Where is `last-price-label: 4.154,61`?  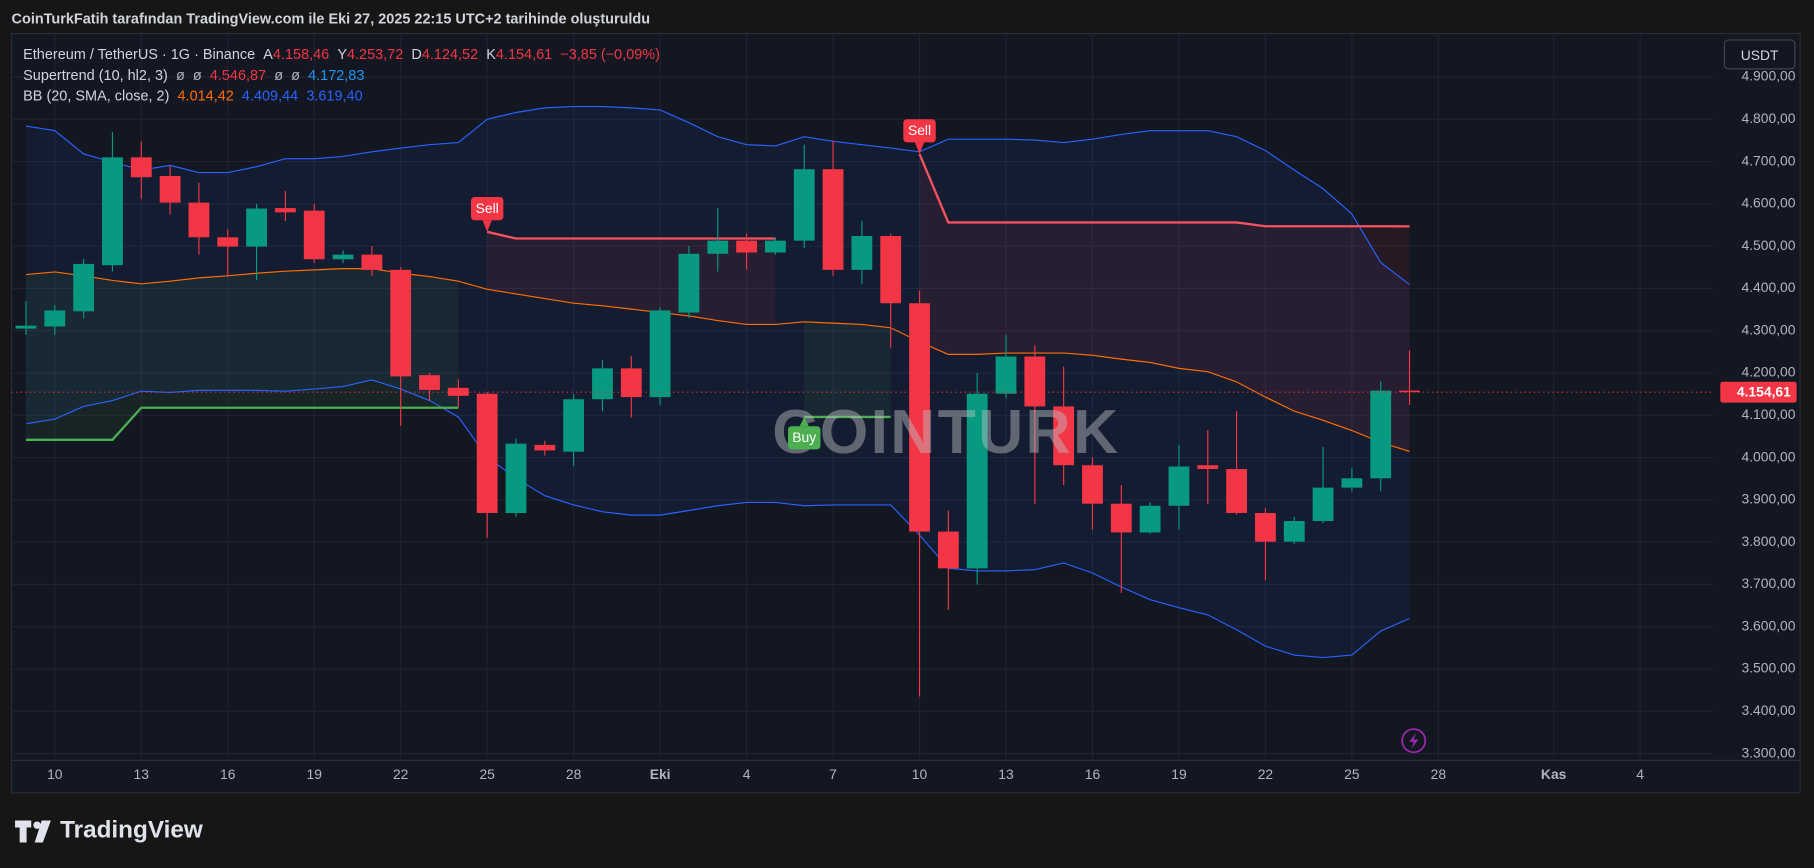
last-price-label: 4.154,61 is located at coordinates (1764, 391).